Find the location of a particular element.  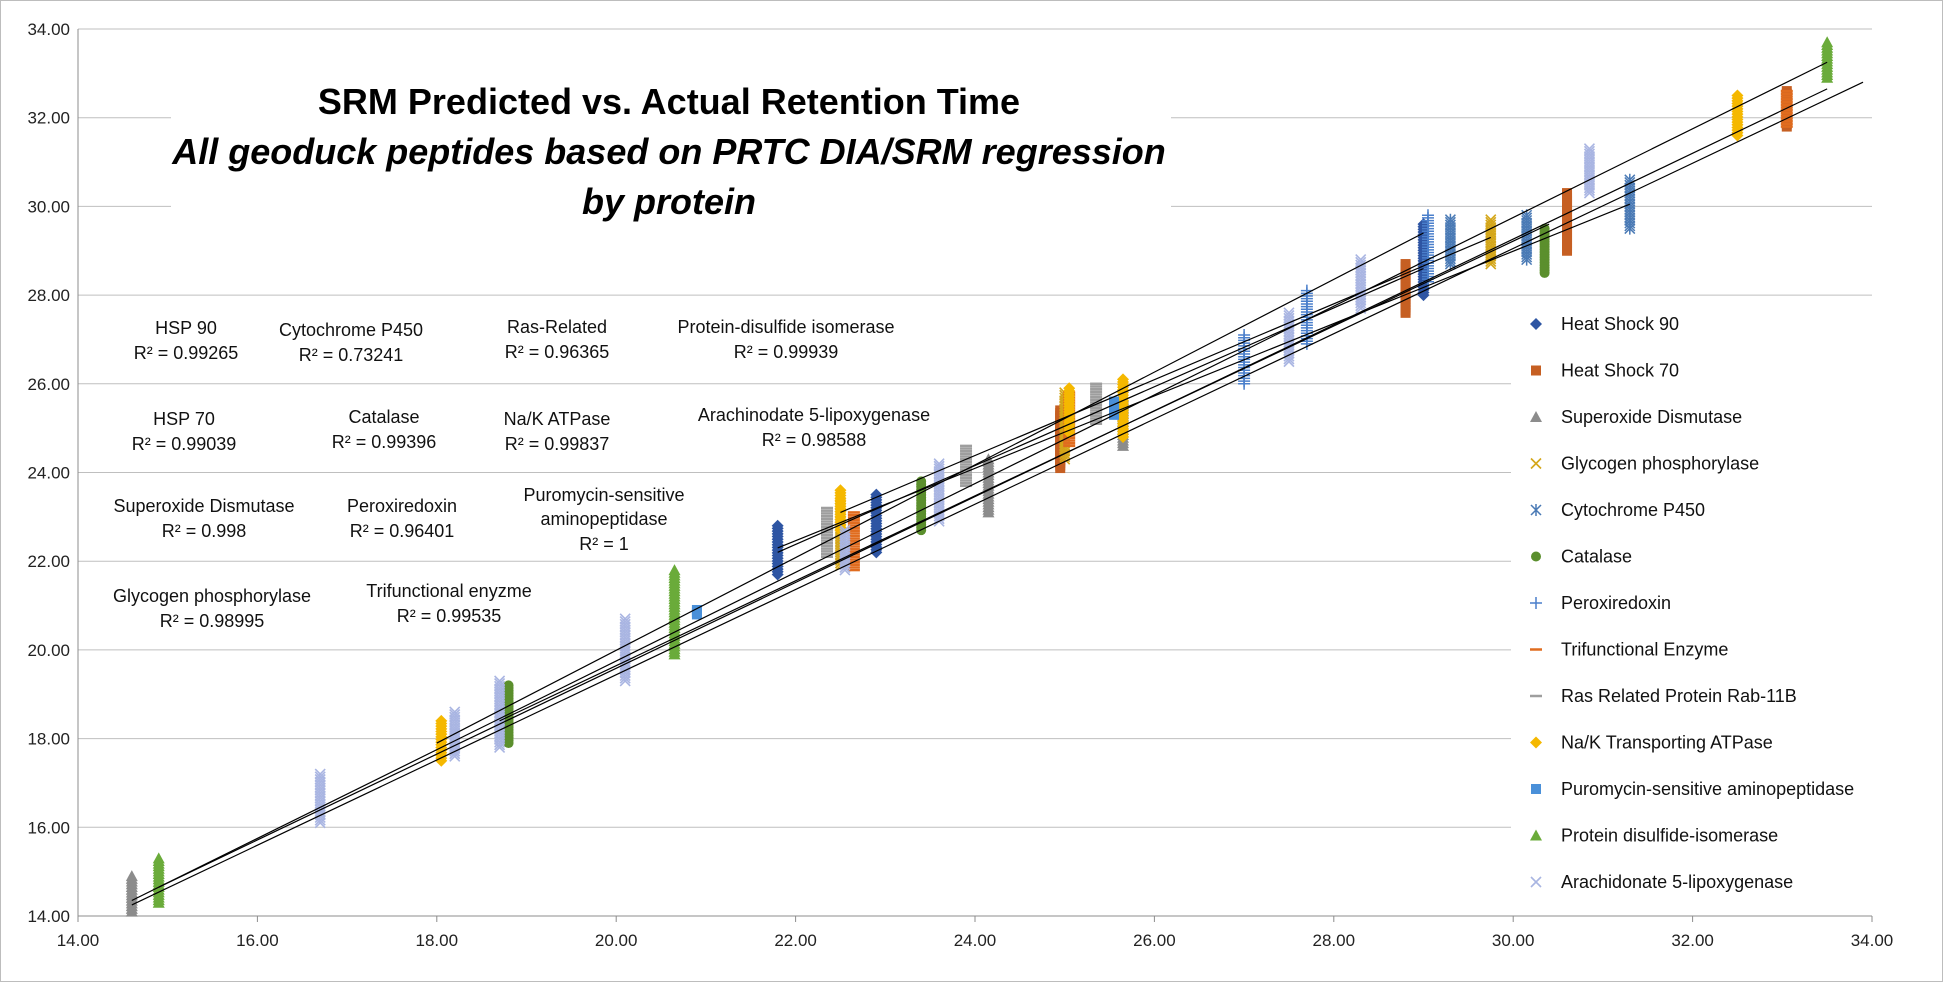

x-tick-label: 26.00 is located at coordinates (1154, 940).